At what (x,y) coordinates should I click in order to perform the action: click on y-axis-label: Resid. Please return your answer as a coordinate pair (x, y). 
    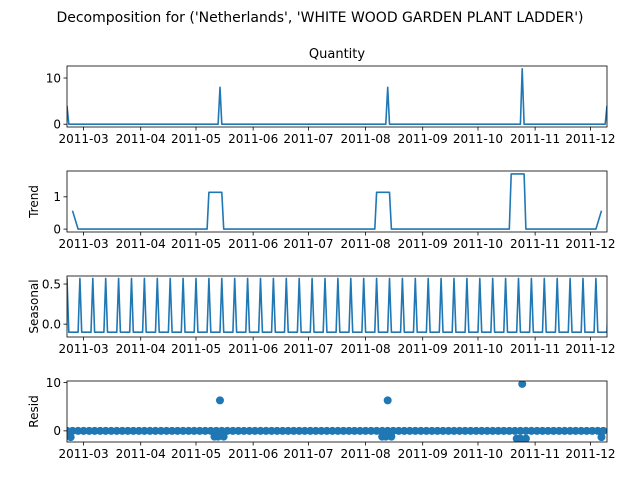
    Looking at the image, I should click on (34, 411).